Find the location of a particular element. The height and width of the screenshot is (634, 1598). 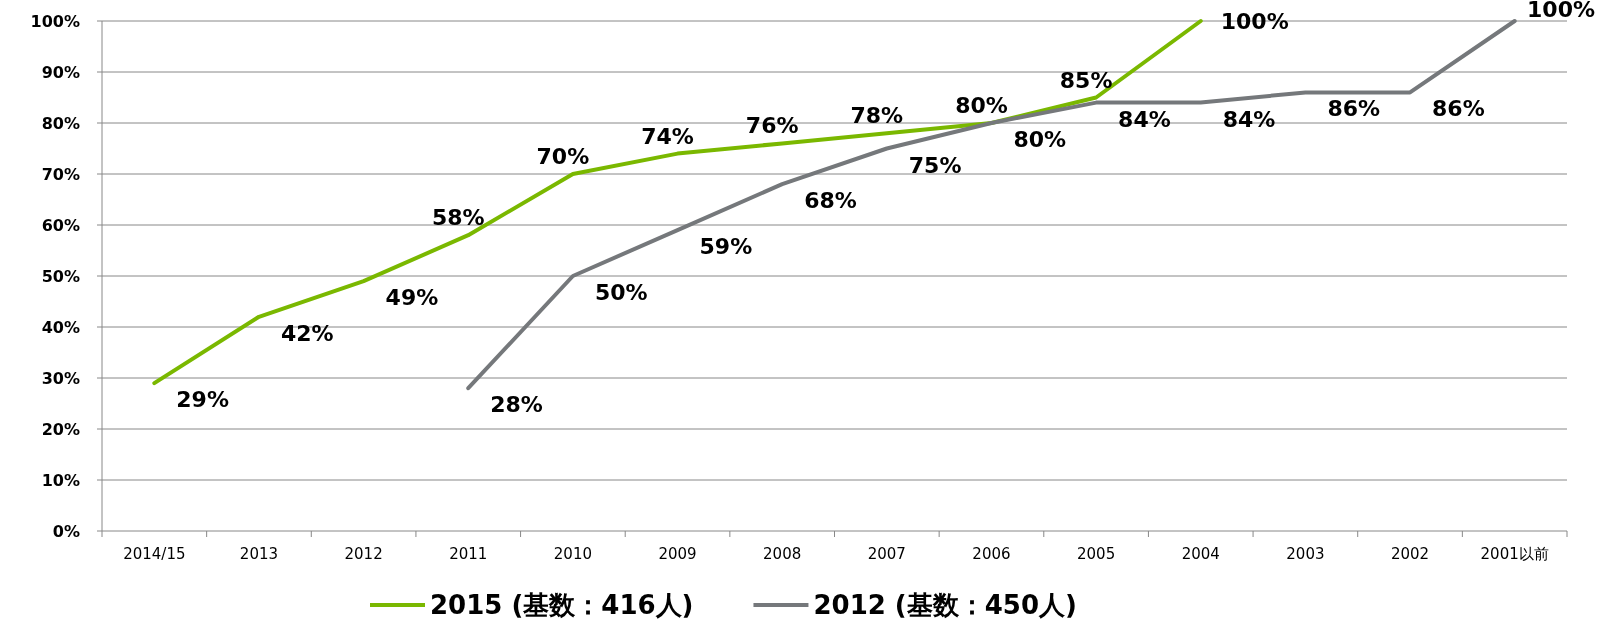

x-tick-label: 2004 is located at coordinates (1200, 554).